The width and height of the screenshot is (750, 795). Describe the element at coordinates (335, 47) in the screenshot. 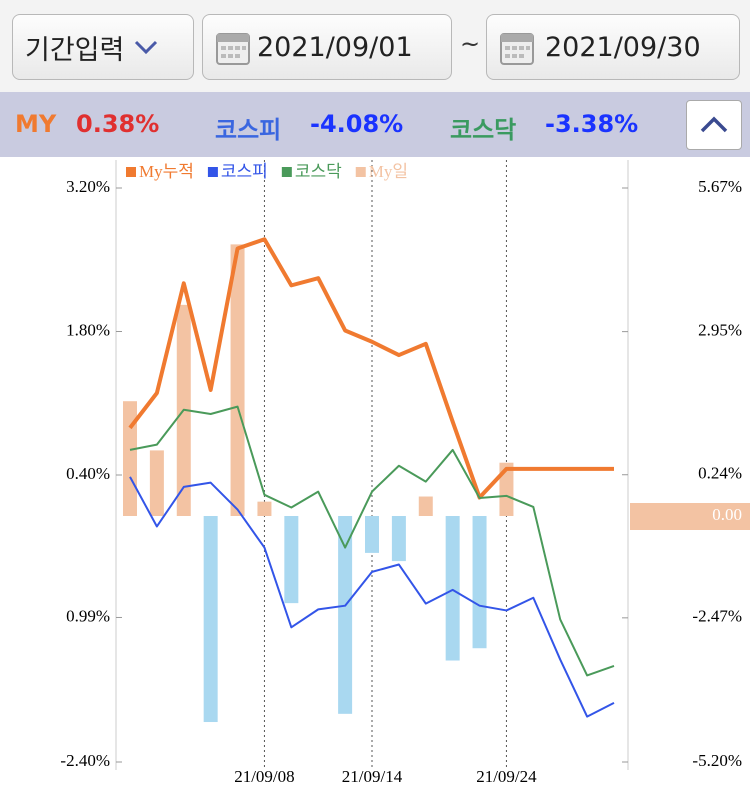

I see `start-date: 2021/09/01` at that location.